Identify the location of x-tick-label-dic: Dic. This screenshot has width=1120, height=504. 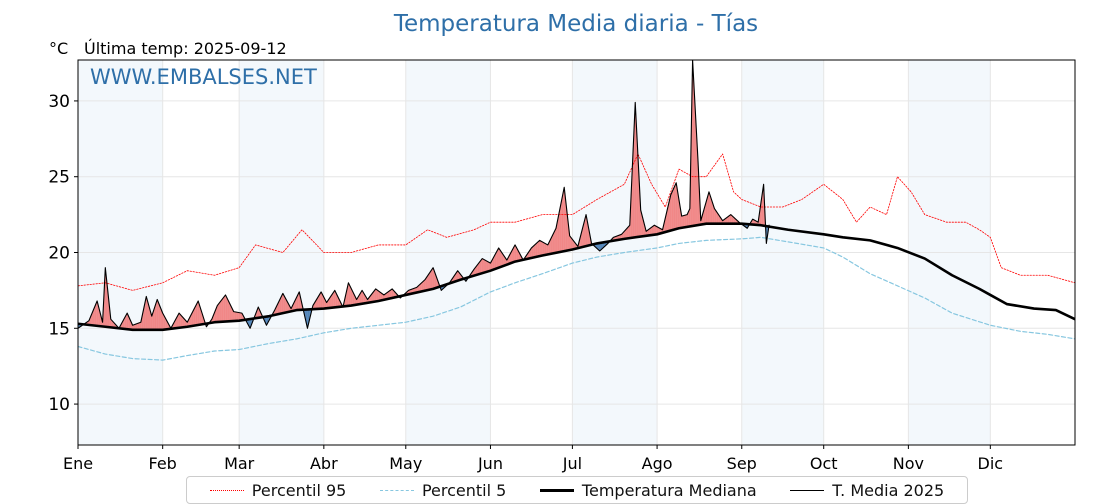
(991, 463).